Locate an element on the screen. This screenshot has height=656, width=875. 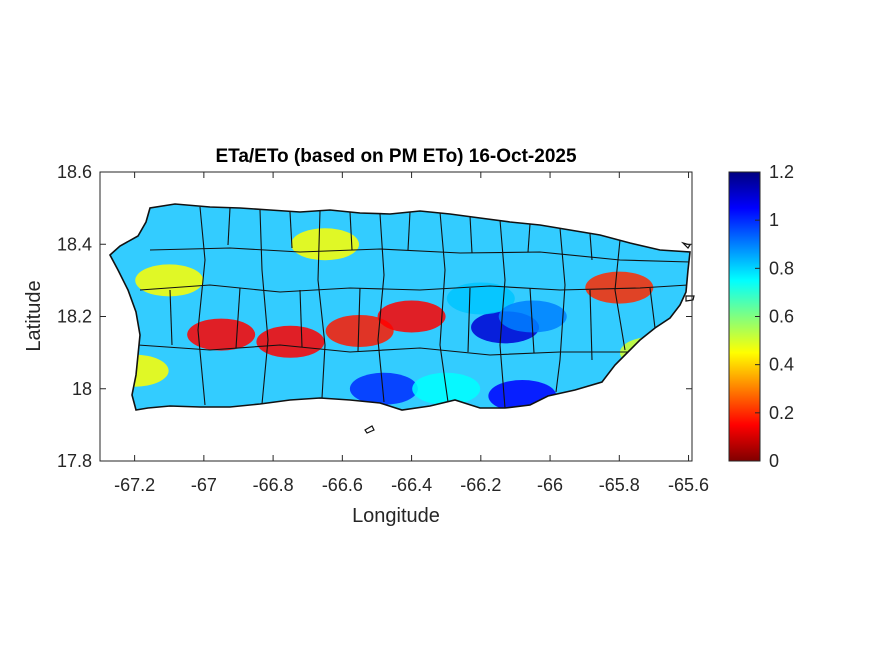
colorbar-tick-label: 0.4 is located at coordinates (781, 365).